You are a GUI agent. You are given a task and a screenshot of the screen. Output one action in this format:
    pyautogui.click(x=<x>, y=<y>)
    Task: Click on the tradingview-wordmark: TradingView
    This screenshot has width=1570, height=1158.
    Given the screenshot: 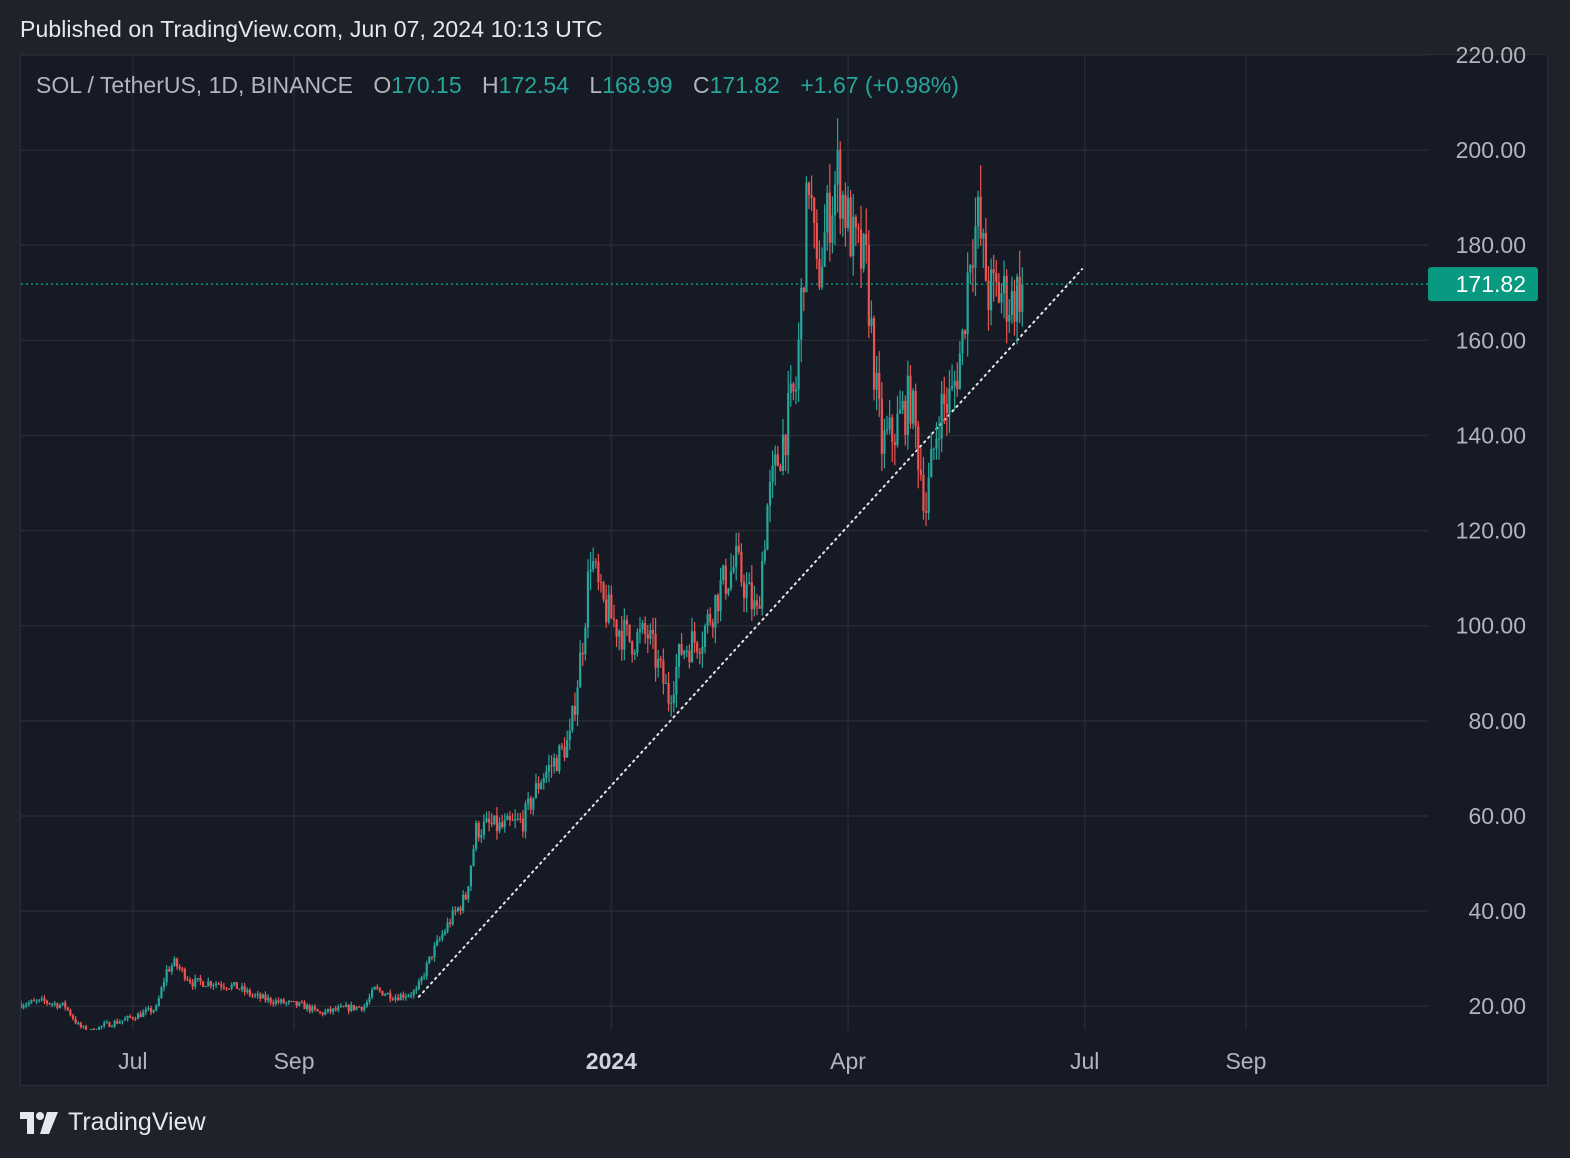 What is the action you would take?
    pyautogui.click(x=137, y=1122)
    